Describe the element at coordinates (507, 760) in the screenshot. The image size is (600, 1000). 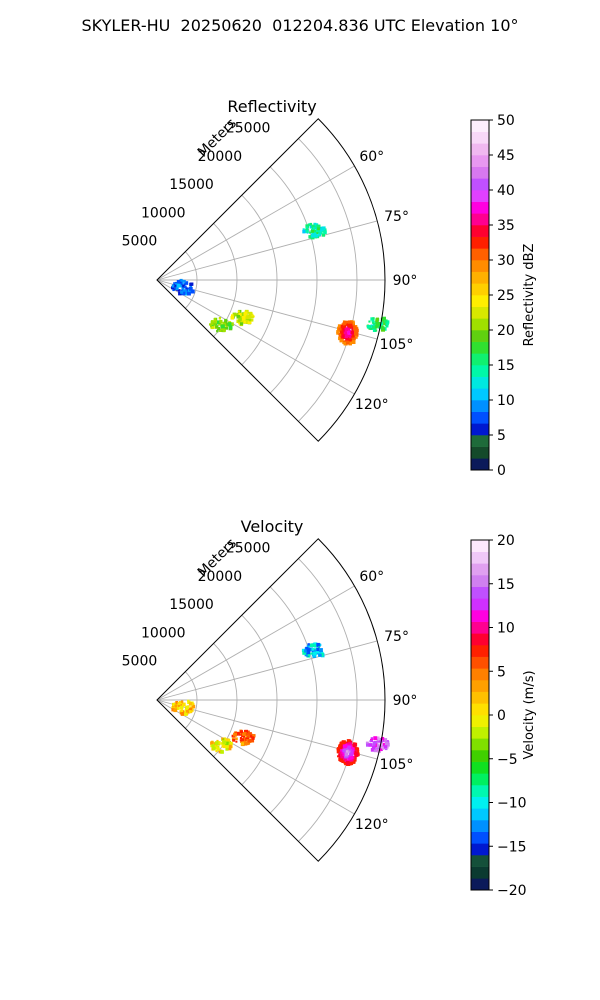
I see `colorbar-tick-label: −5` at that location.